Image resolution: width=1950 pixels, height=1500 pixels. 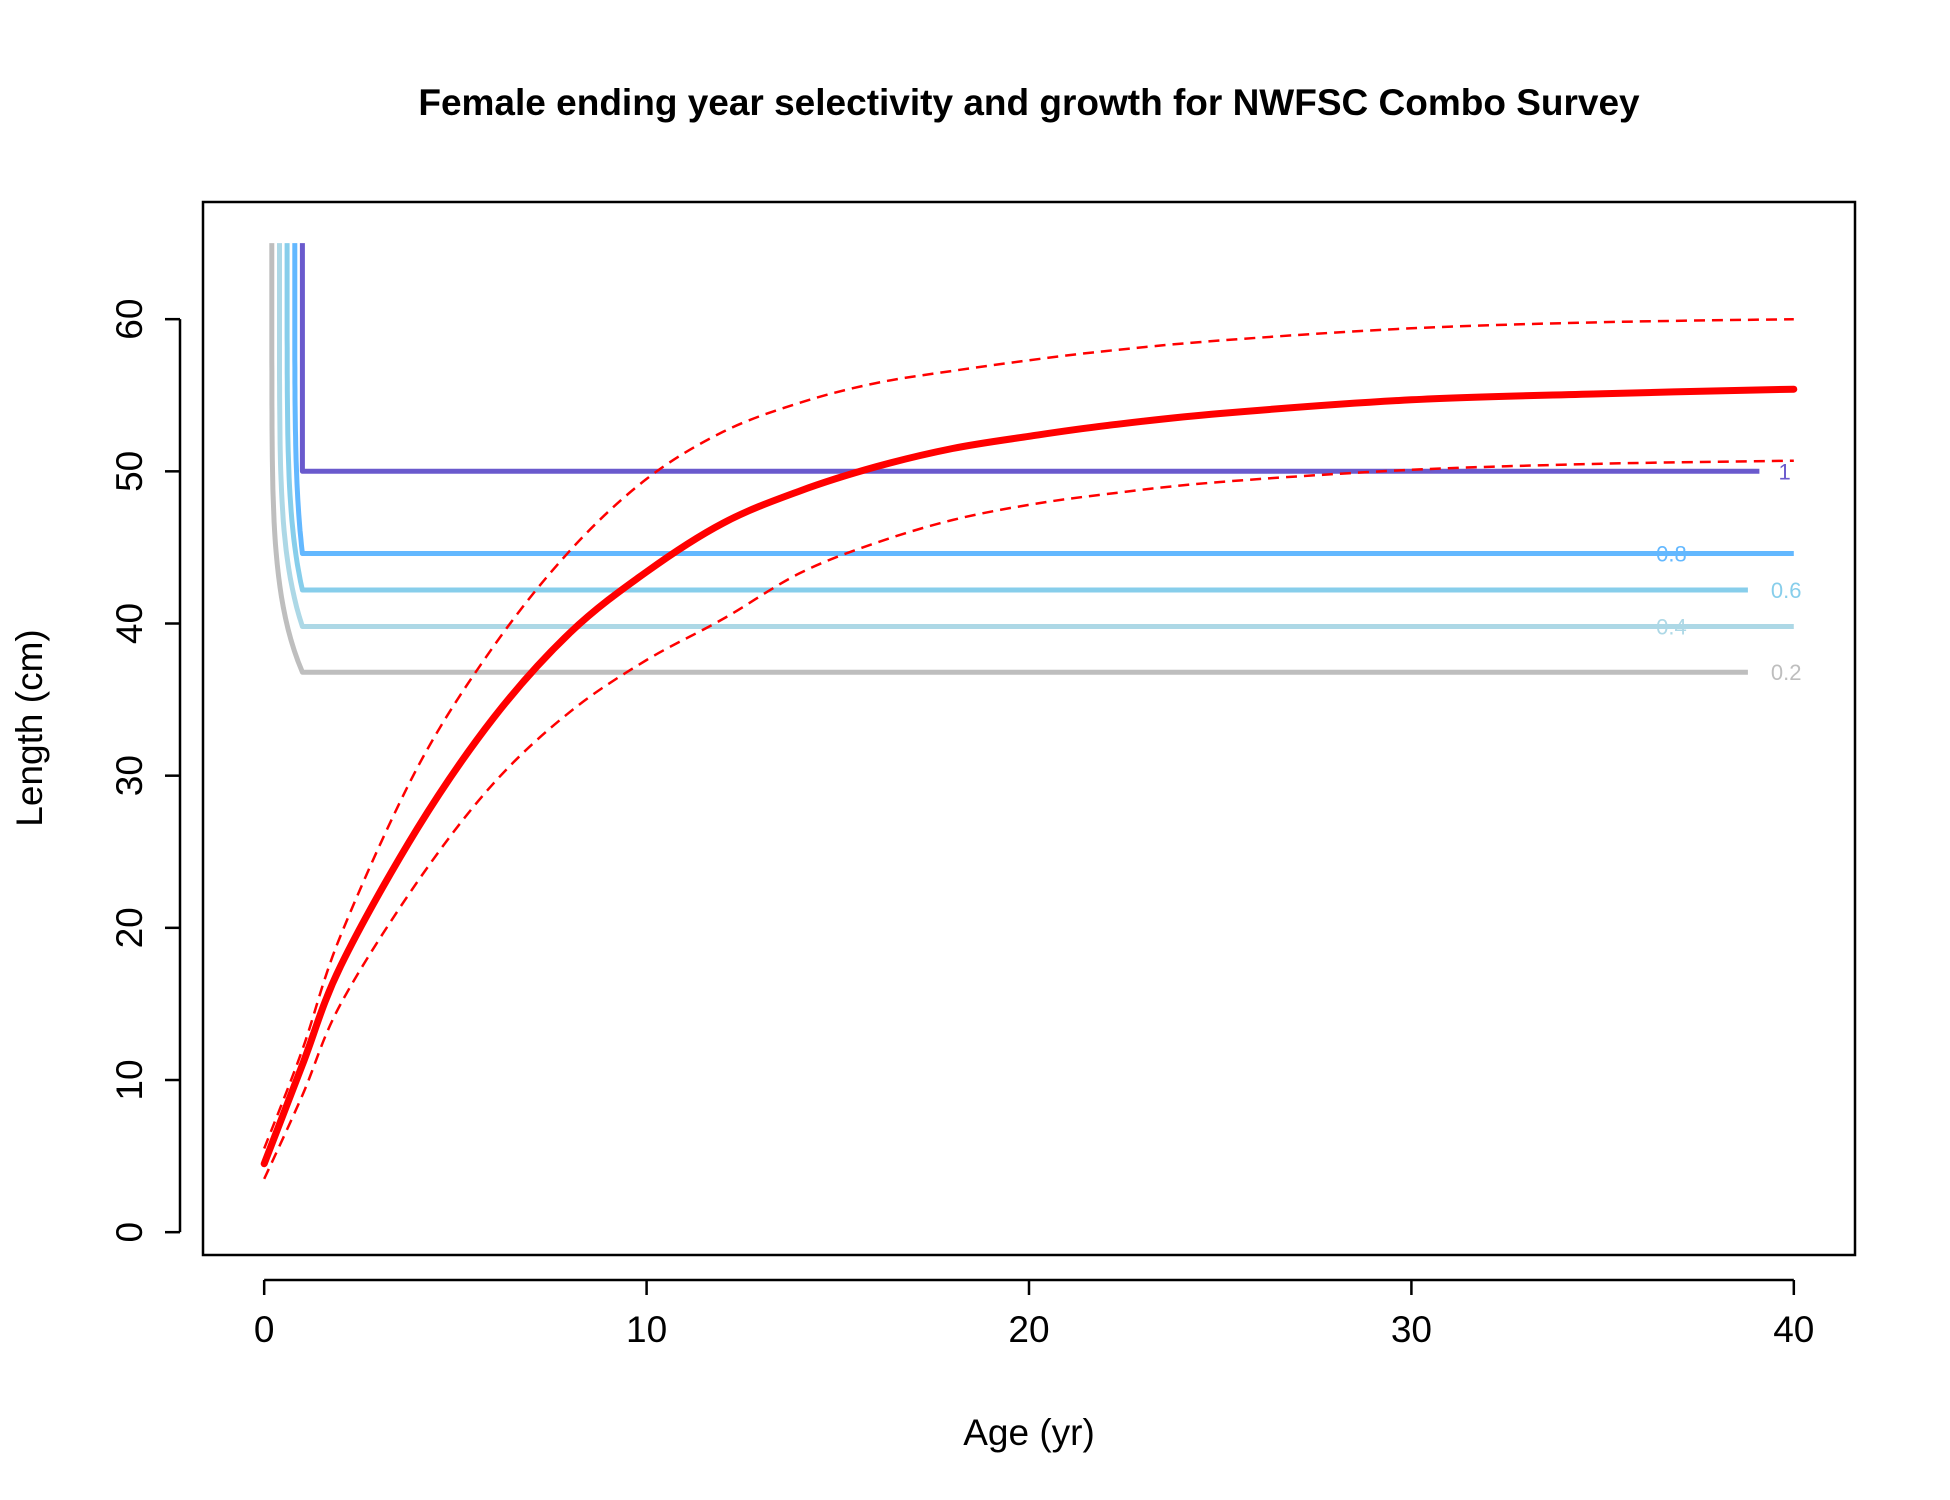 I want to click on y-tick-label: 40, so click(x=129, y=623).